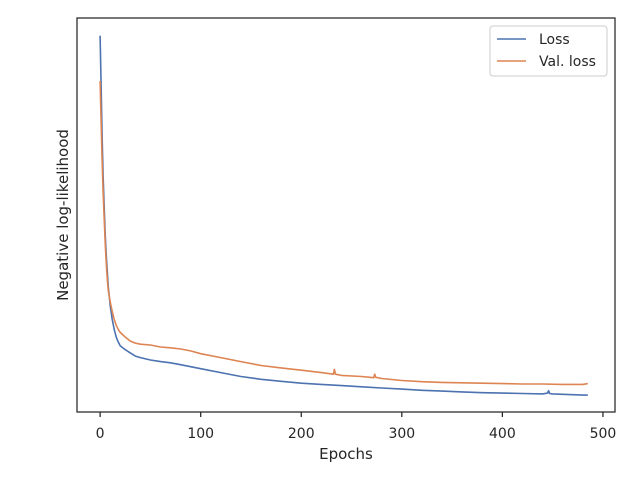  I want to click on x-tick-label: 400, so click(502, 434).